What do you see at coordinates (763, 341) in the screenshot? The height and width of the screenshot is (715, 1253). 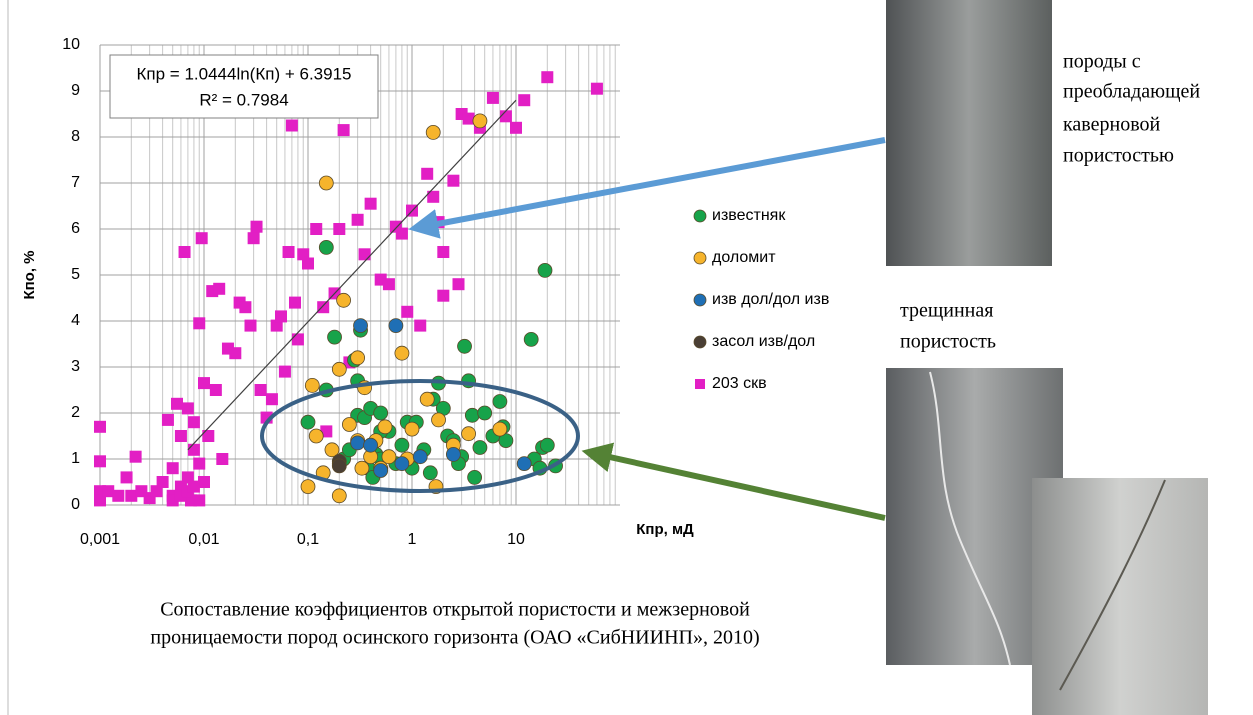 I see `legend-label: засол изв/дол` at bounding box center [763, 341].